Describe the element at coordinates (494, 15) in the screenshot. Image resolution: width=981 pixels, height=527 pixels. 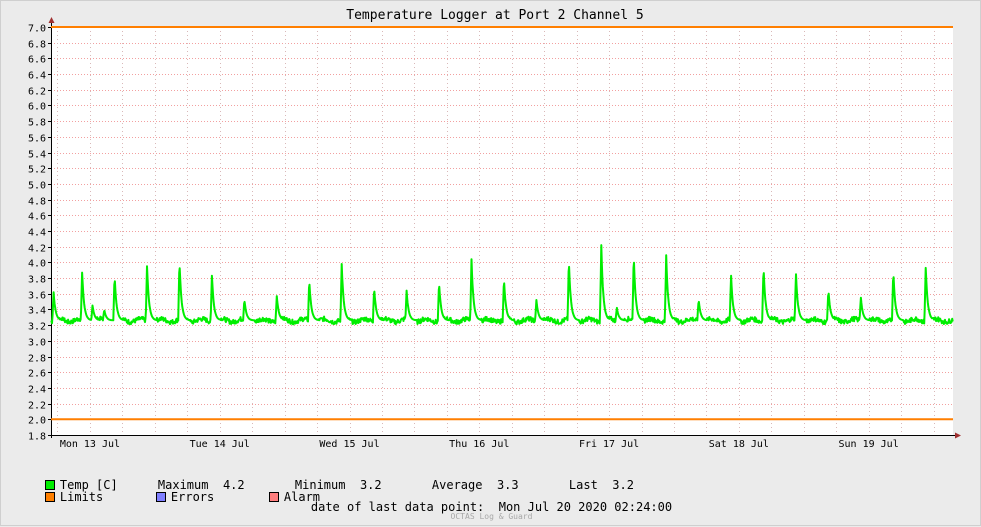
I see `chart-title: Temperature Logger at Port 2 Channel 5` at that location.